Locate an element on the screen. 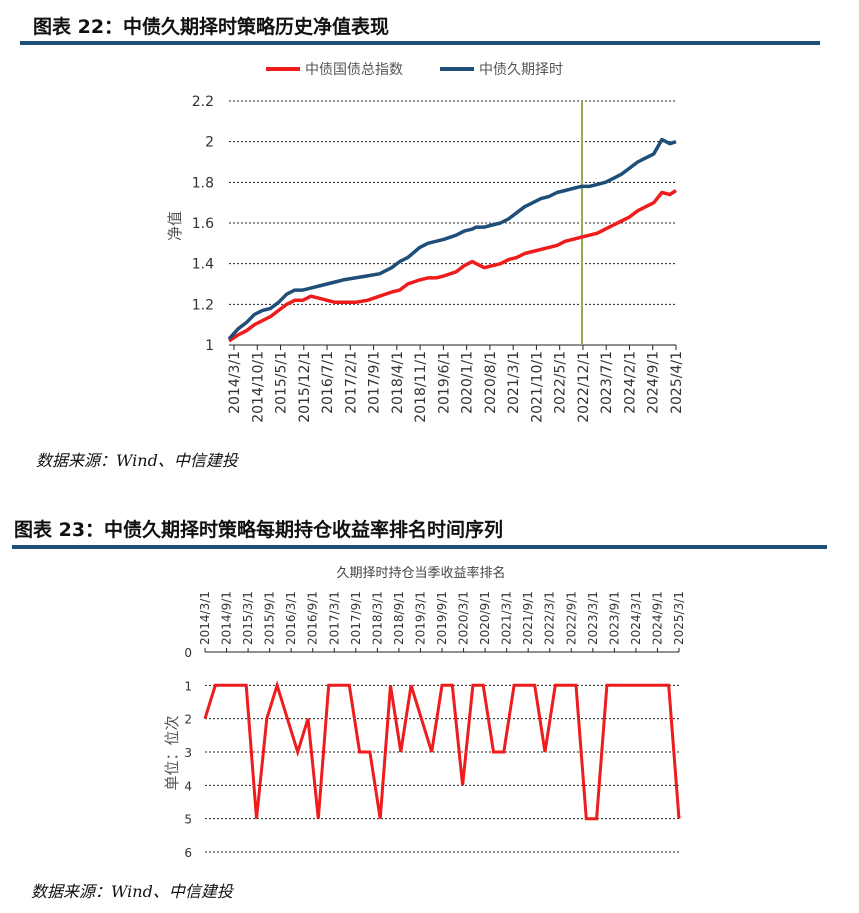 The image size is (859, 913). series-line-duration-timing is located at coordinates (452, 239).